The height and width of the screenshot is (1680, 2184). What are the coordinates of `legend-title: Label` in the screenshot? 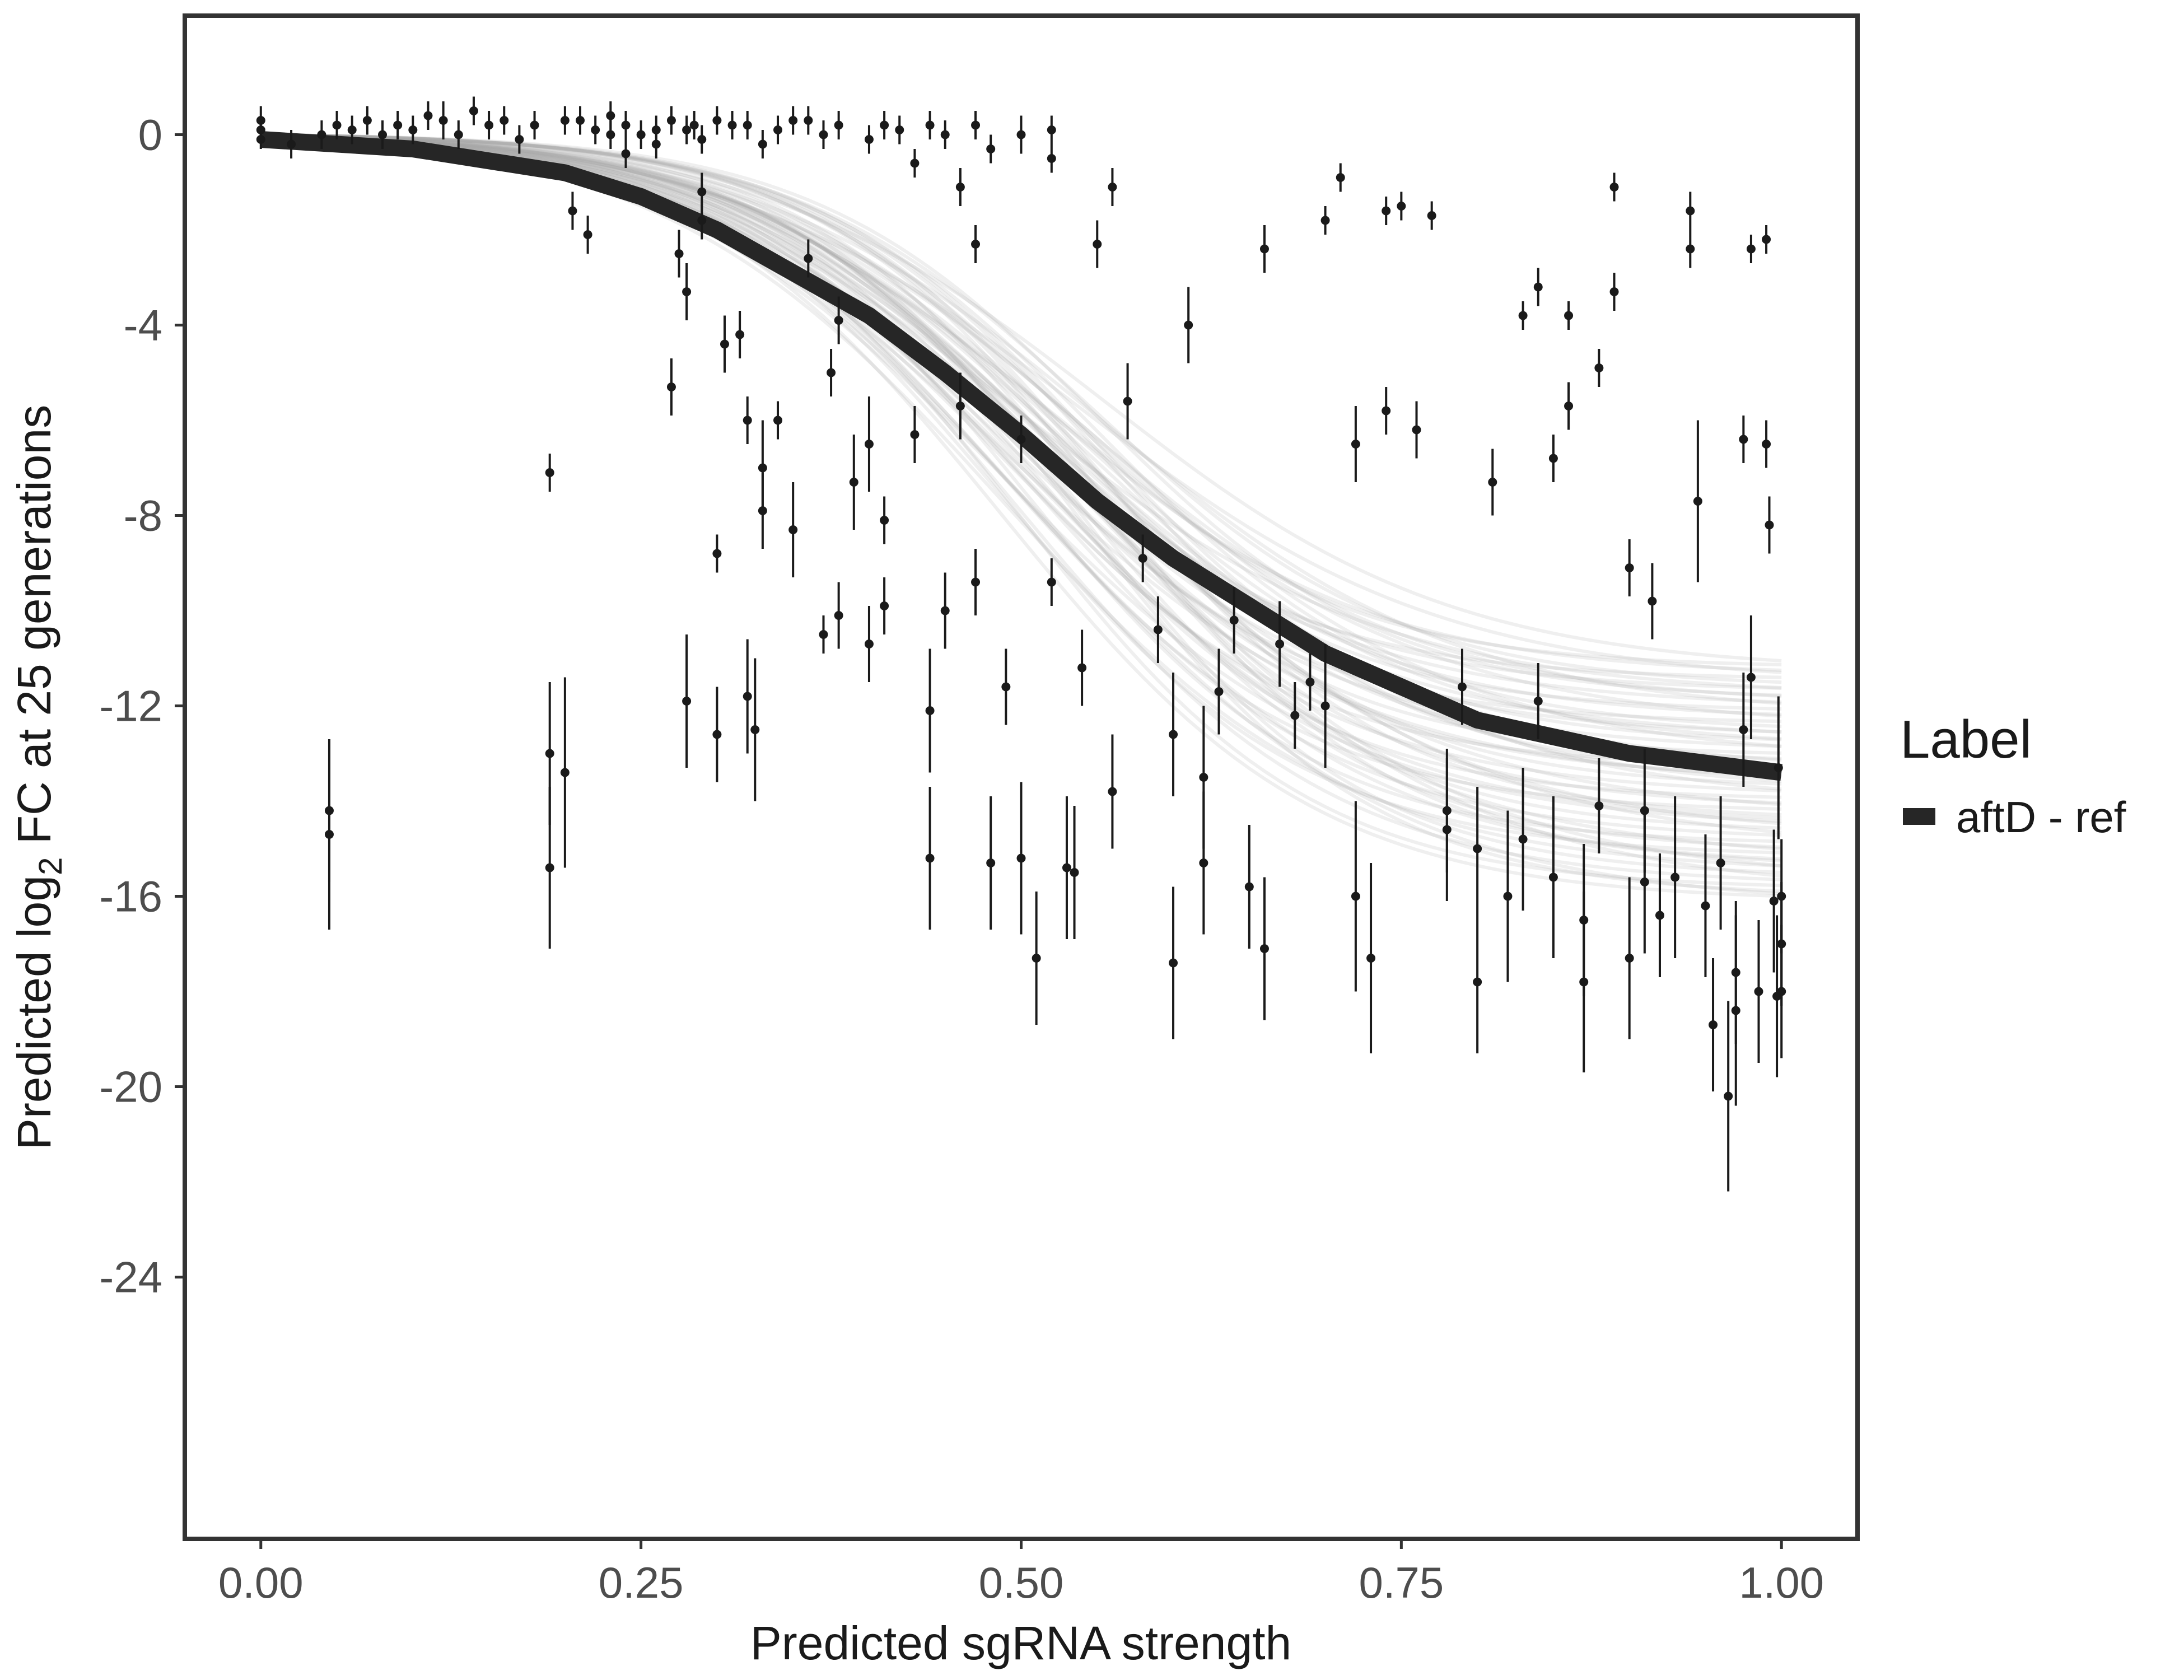 It's located at (1966, 740).